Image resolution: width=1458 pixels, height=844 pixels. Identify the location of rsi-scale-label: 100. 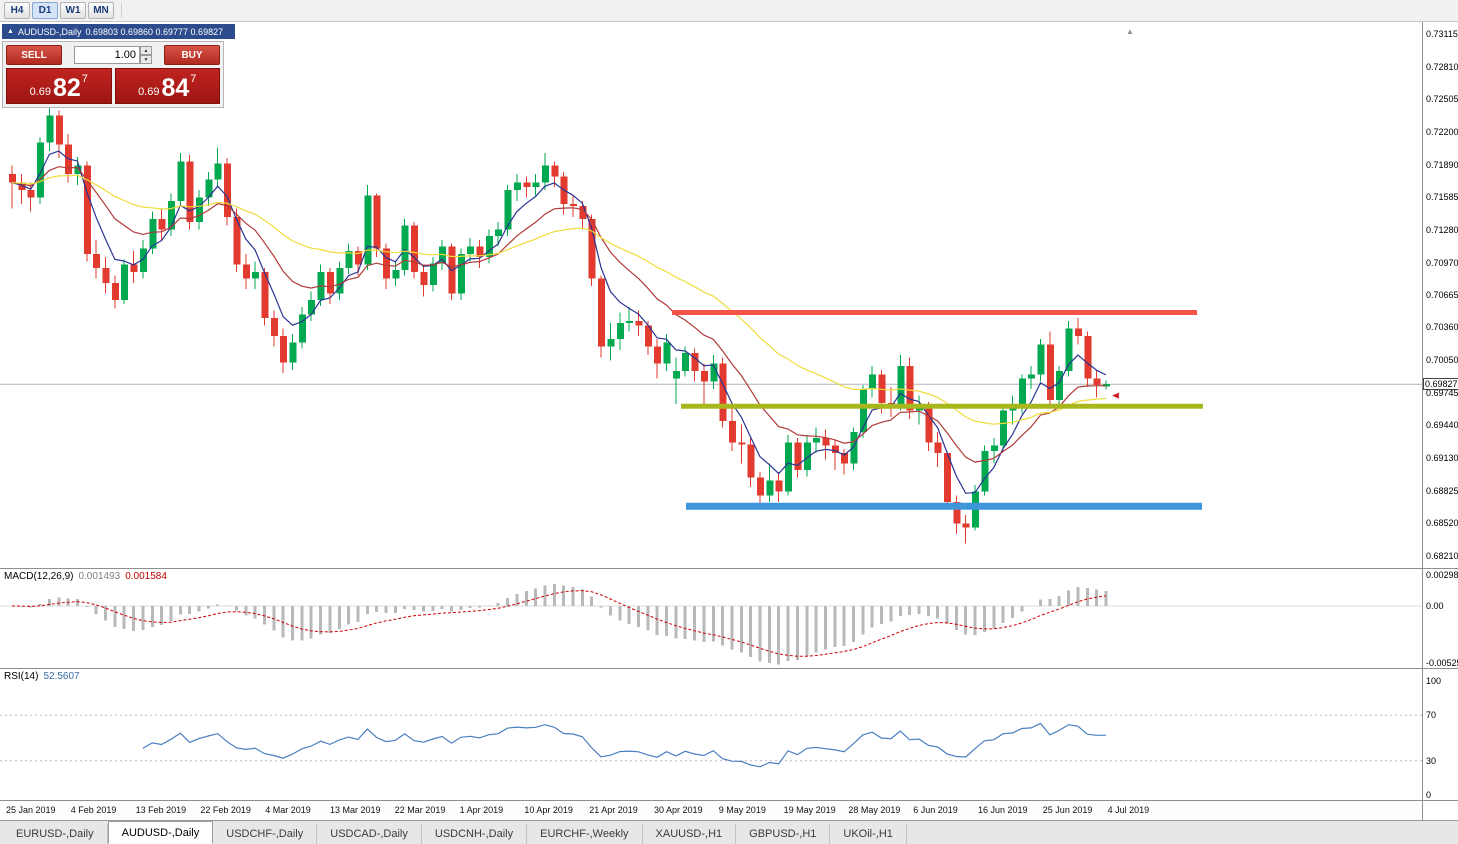
(1434, 681).